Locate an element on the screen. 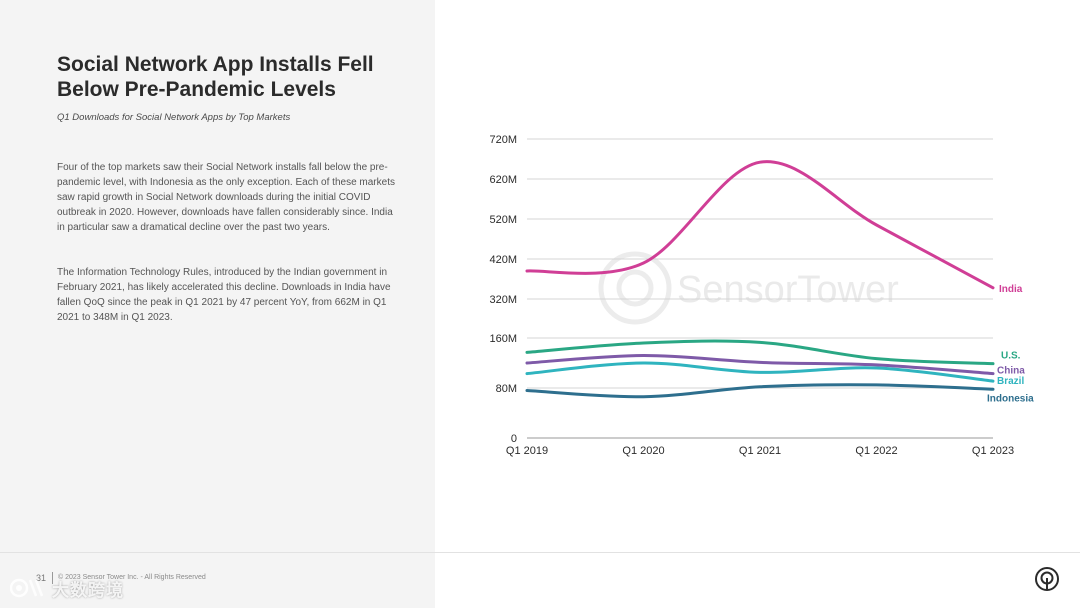 Image resolution: width=1080 pixels, height=608 pixels. series-line-indonesia is located at coordinates (760, 391).